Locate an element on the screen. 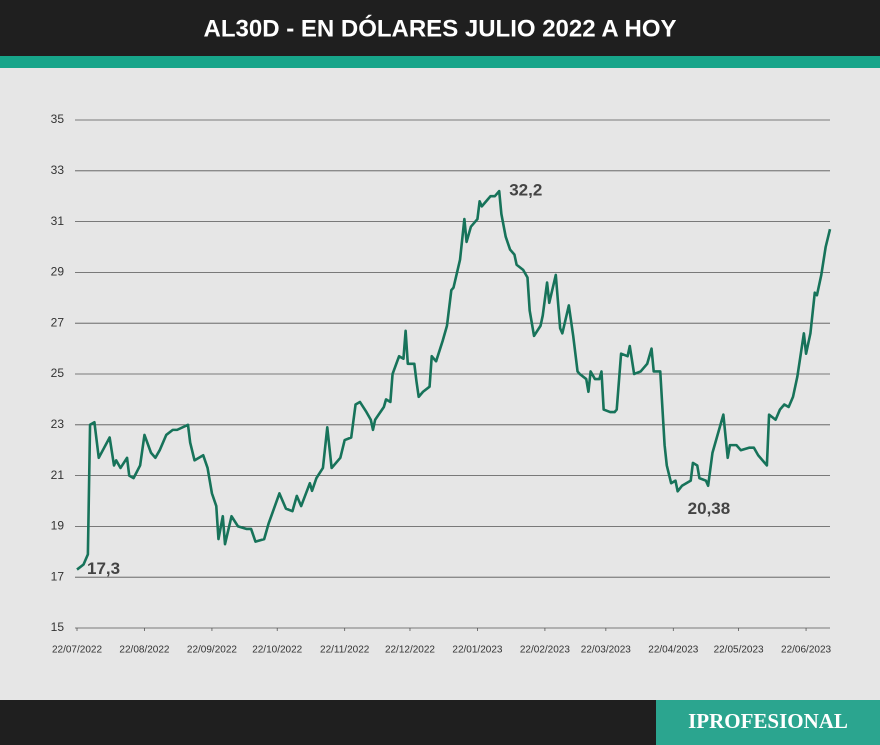 This screenshot has width=880, height=745. brand-box is located at coordinates (768, 722).